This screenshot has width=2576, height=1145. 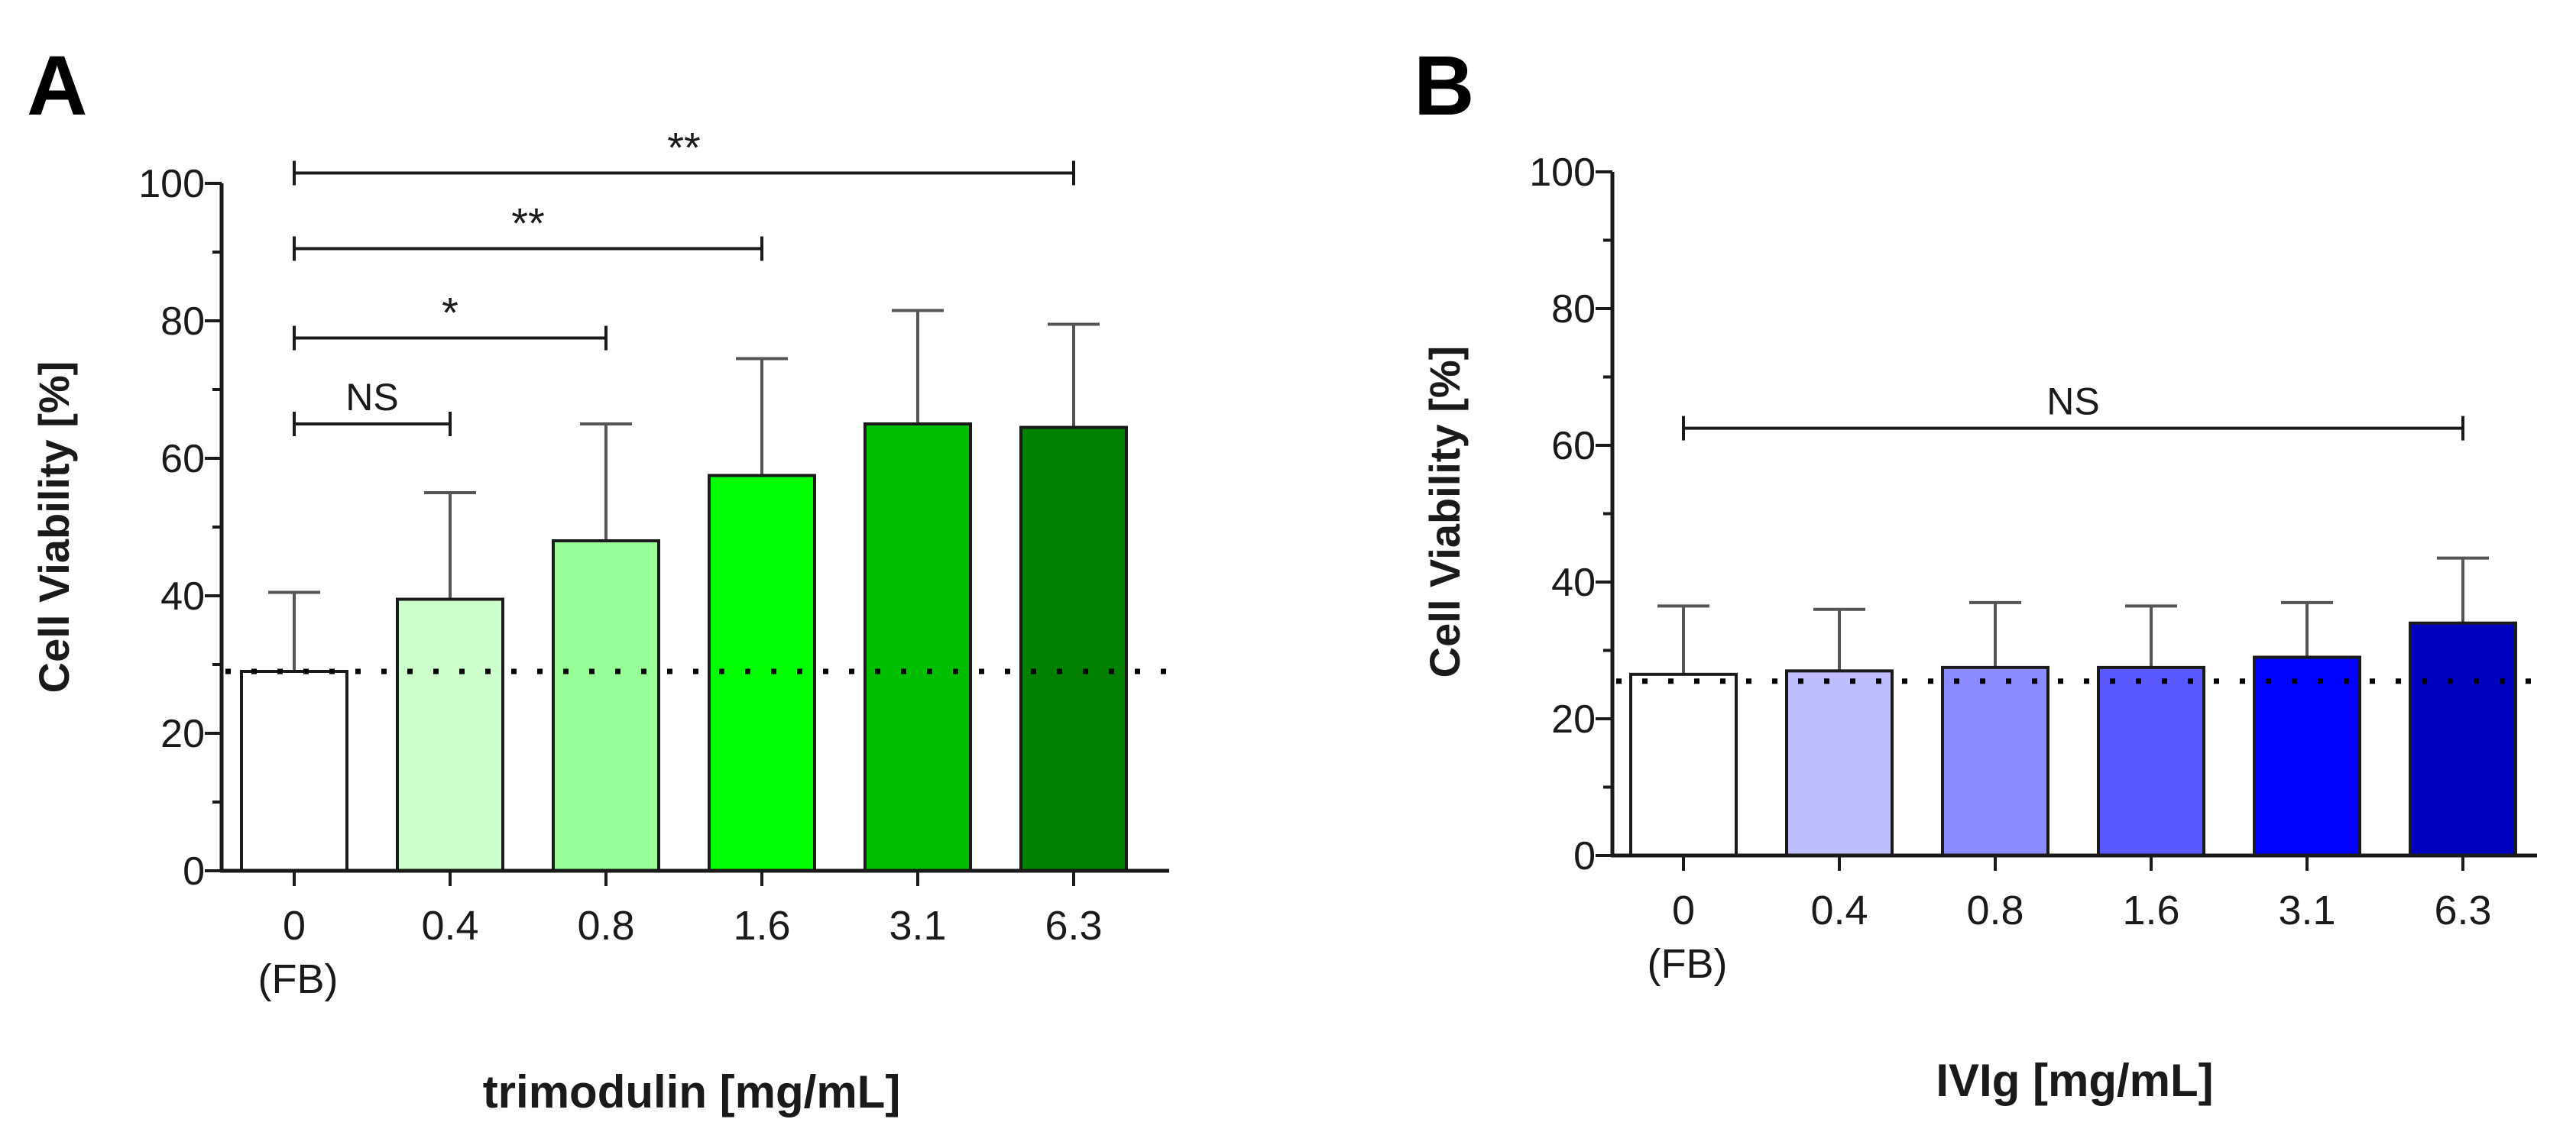 I want to click on panel-letter-a: A, so click(x=57, y=86).